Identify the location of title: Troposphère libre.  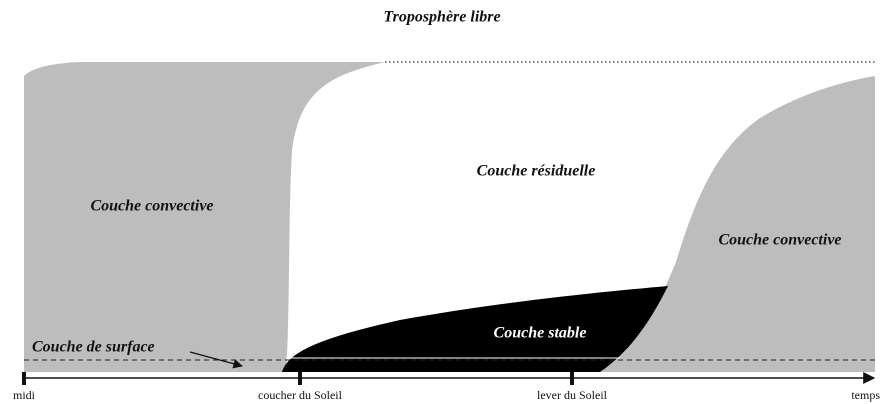
(441, 17).